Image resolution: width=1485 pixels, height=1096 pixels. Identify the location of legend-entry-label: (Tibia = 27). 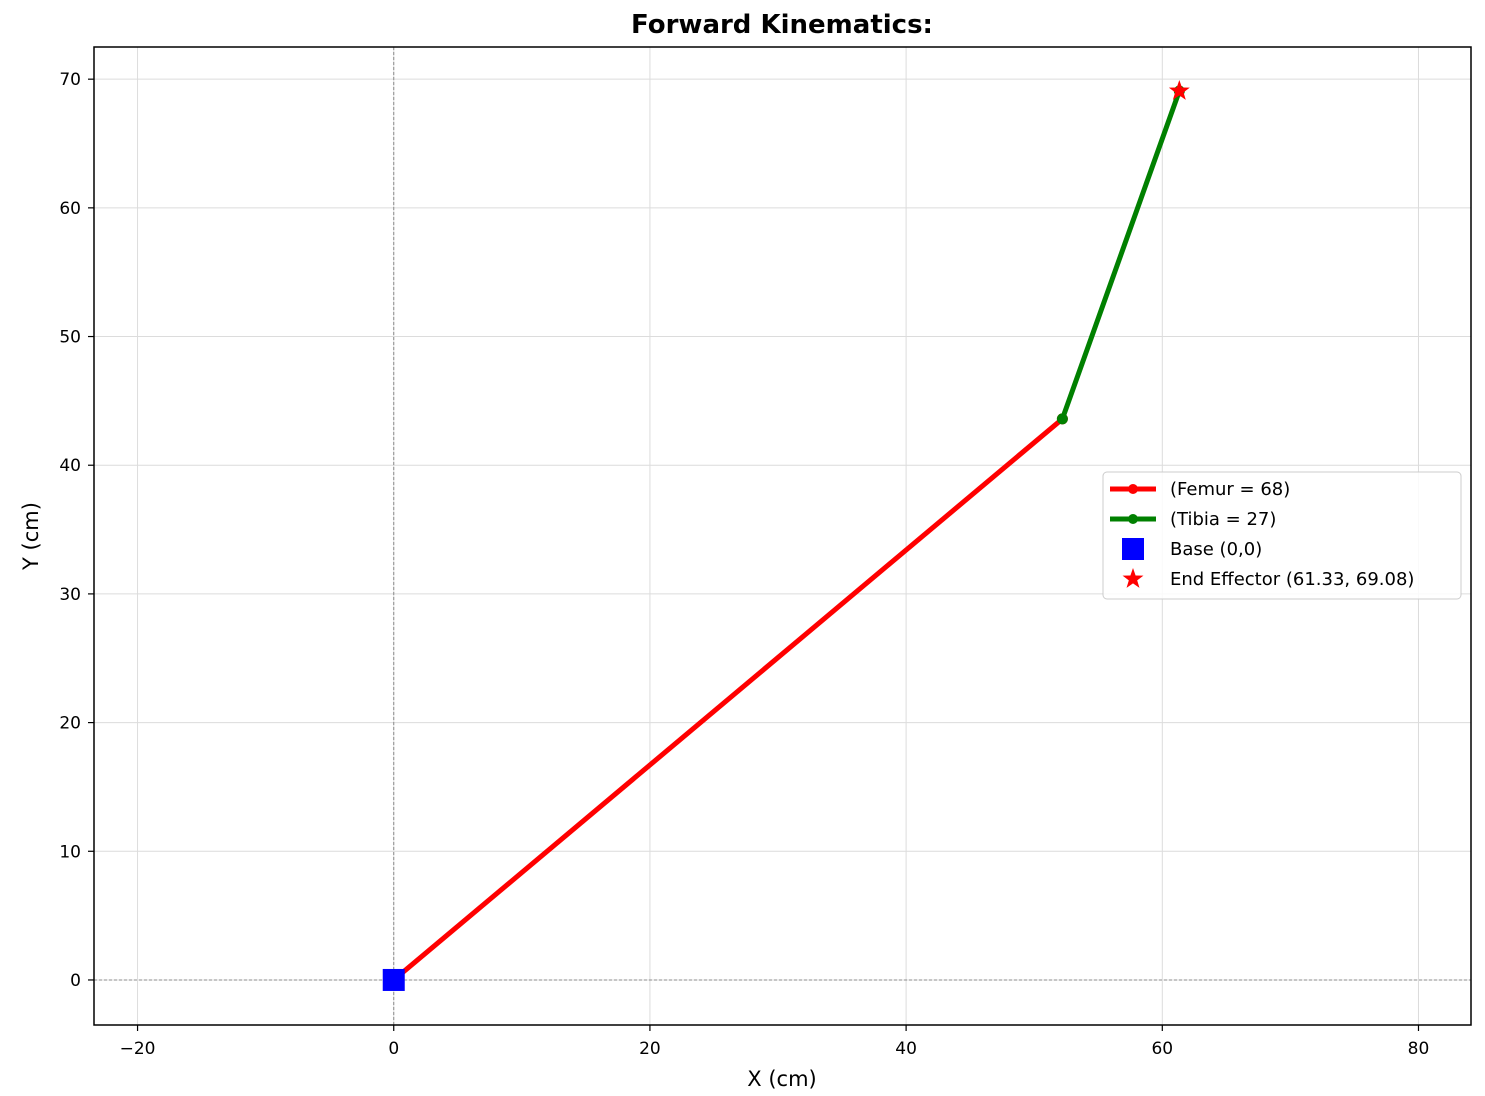
(1223, 519).